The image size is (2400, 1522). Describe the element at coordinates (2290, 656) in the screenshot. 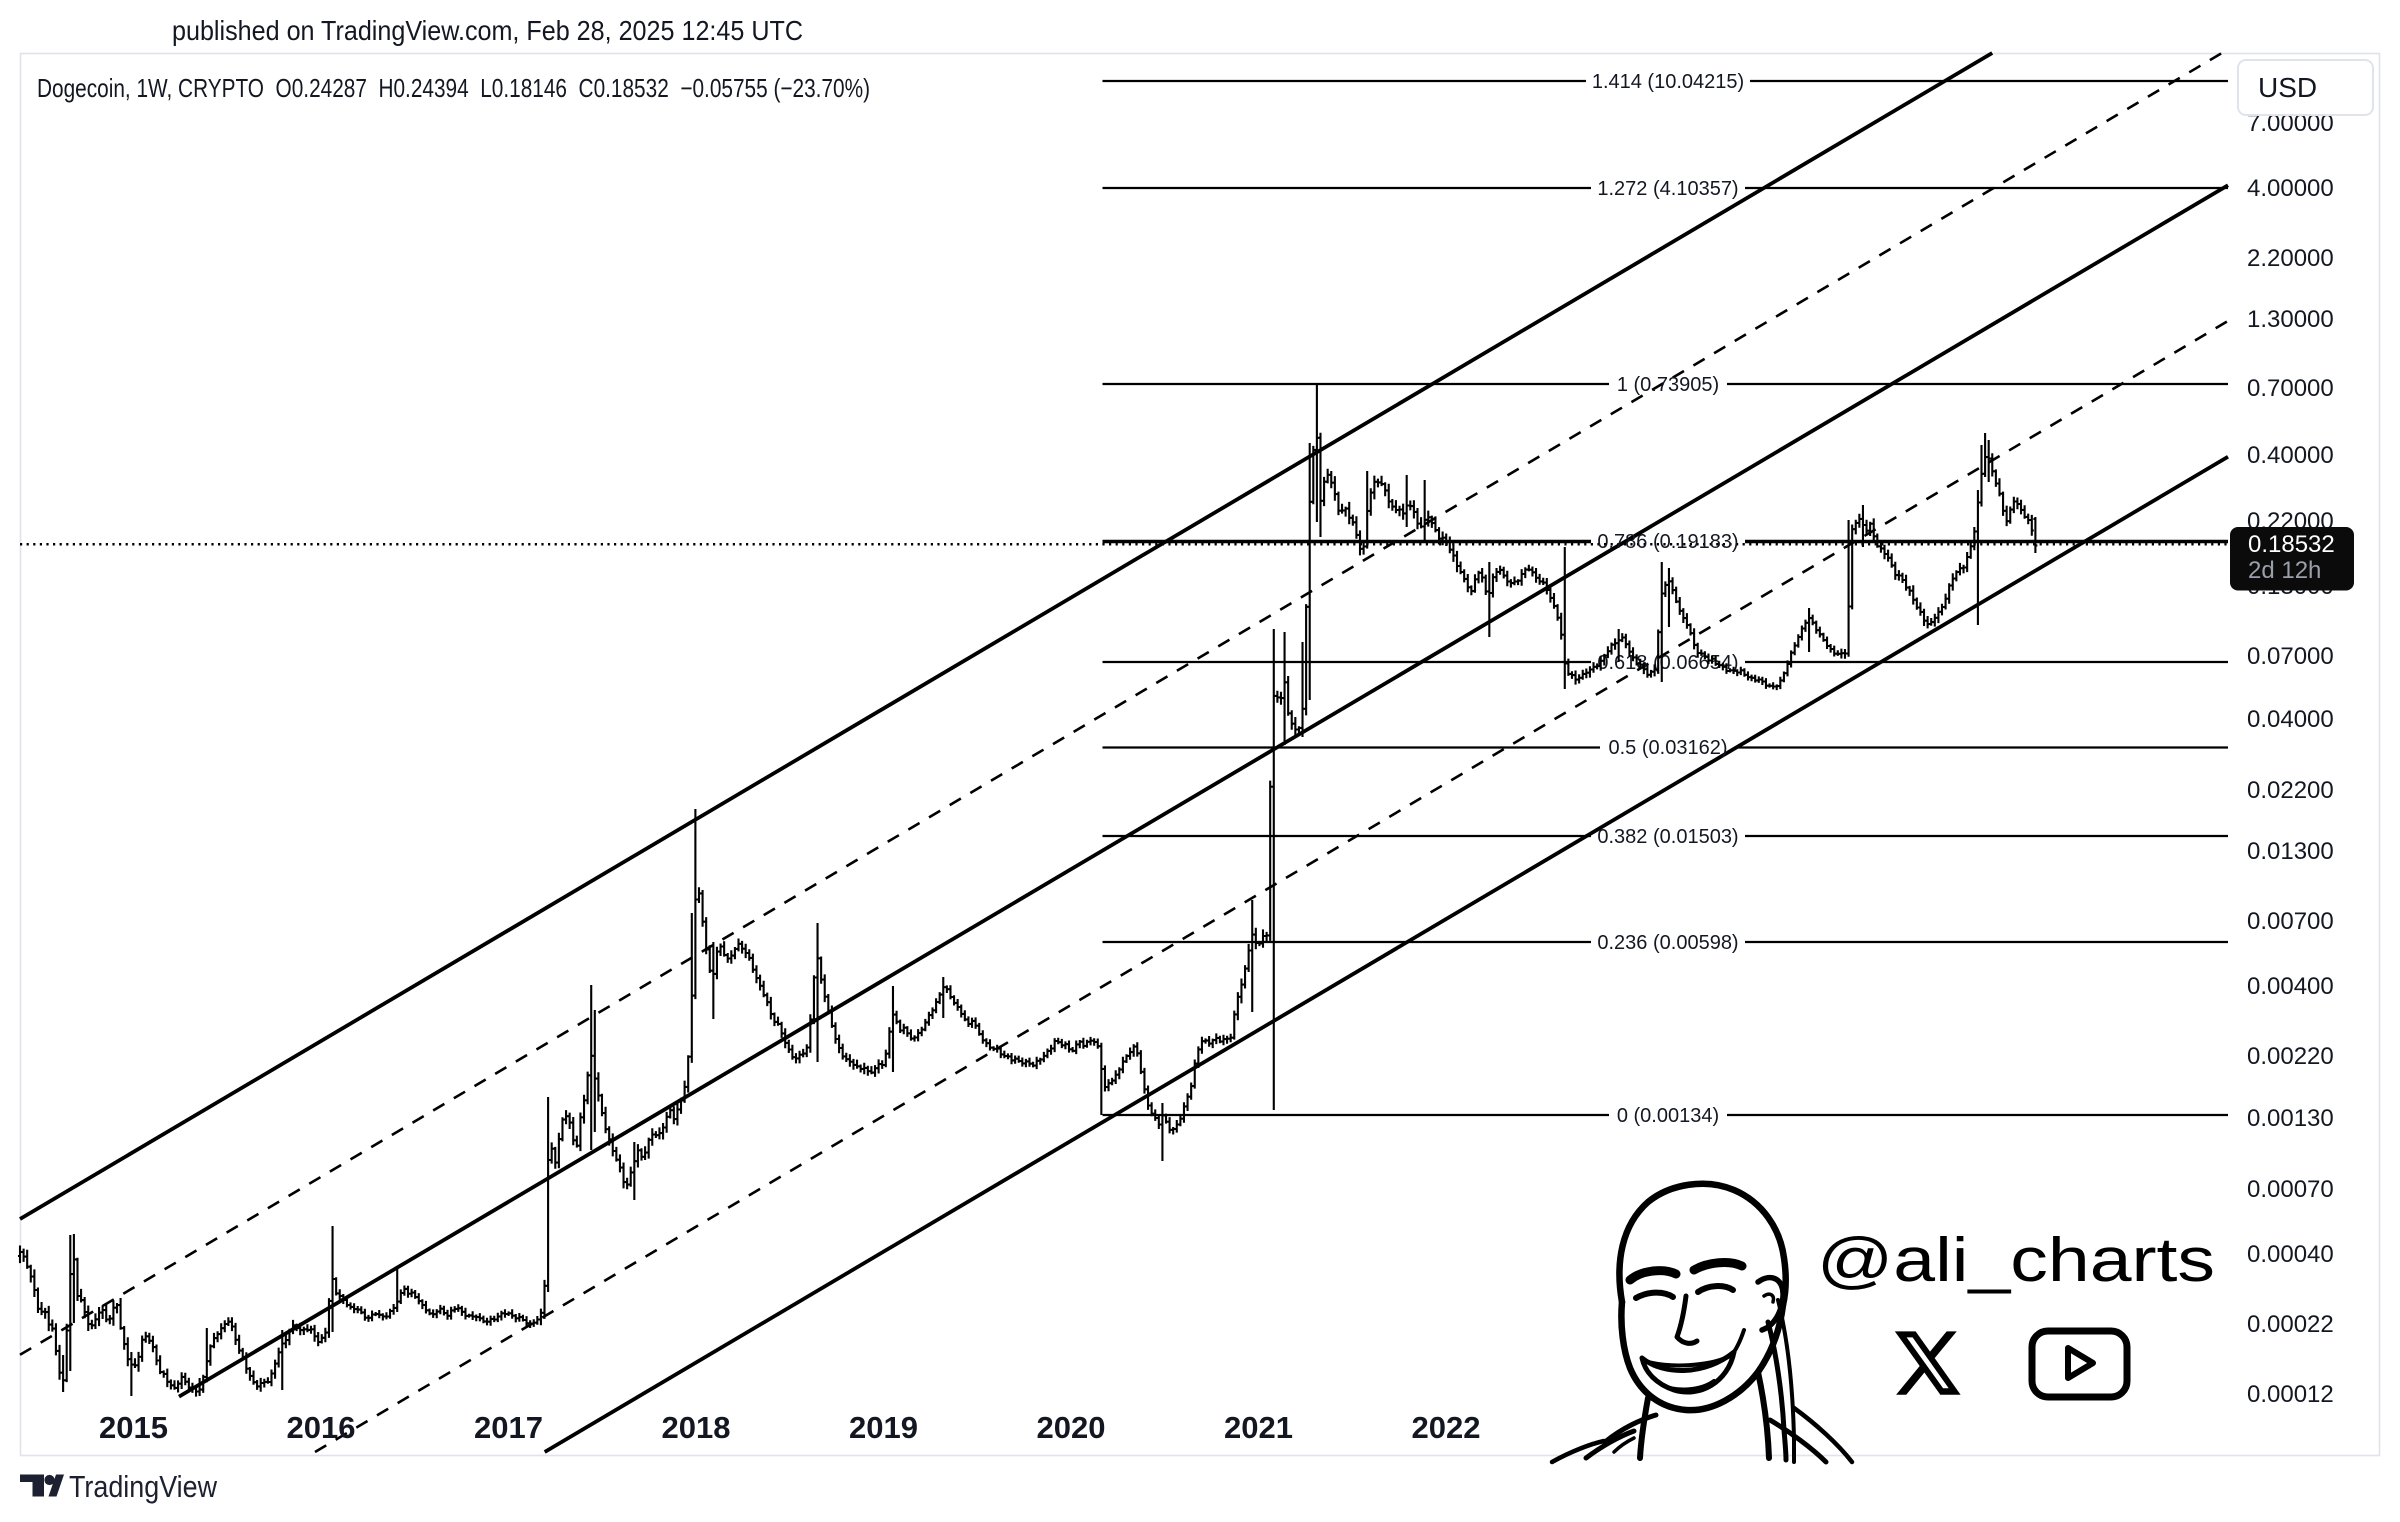

I see `svg-text: 0.07000` at that location.